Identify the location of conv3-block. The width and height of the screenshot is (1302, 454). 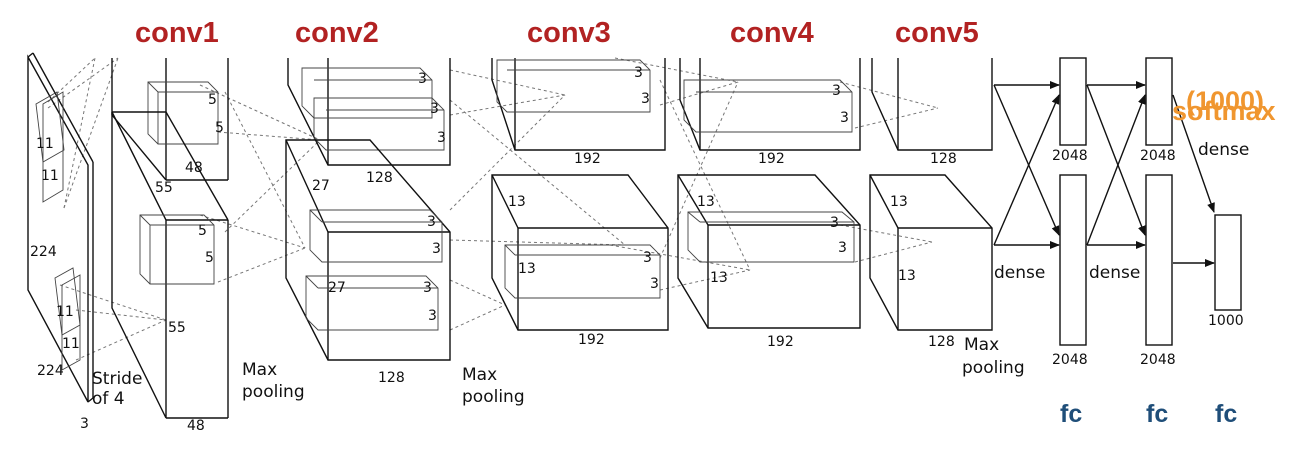
(580, 194).